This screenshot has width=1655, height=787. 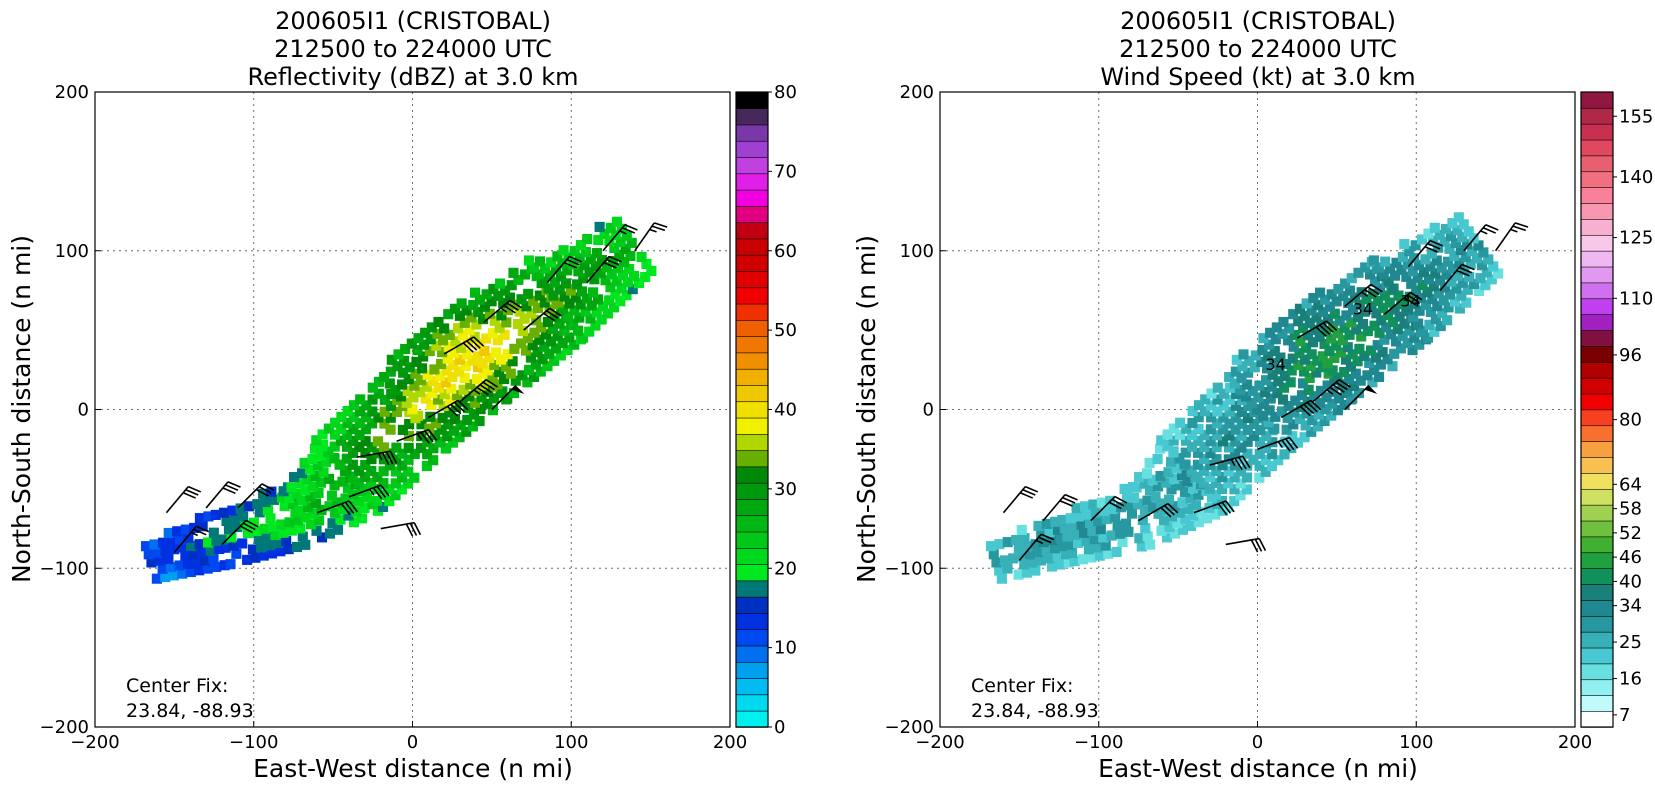 I want to click on reflectivity-x-tick-label-3: 100, so click(x=571, y=742).